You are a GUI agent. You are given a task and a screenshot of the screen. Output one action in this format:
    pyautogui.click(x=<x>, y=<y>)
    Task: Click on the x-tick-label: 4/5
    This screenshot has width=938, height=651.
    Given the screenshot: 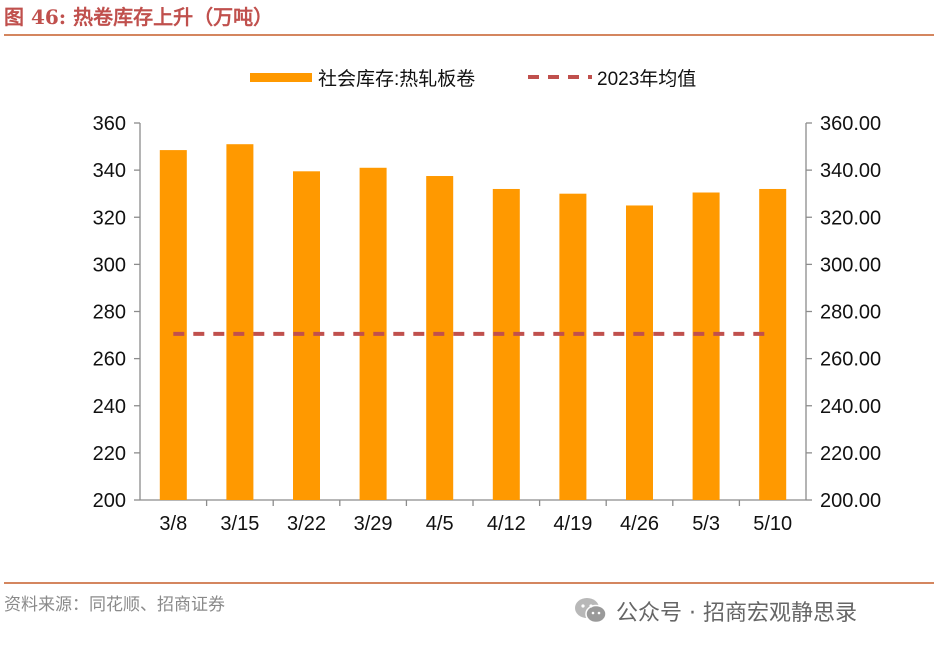 What is the action you would take?
    pyautogui.click(x=440, y=524)
    